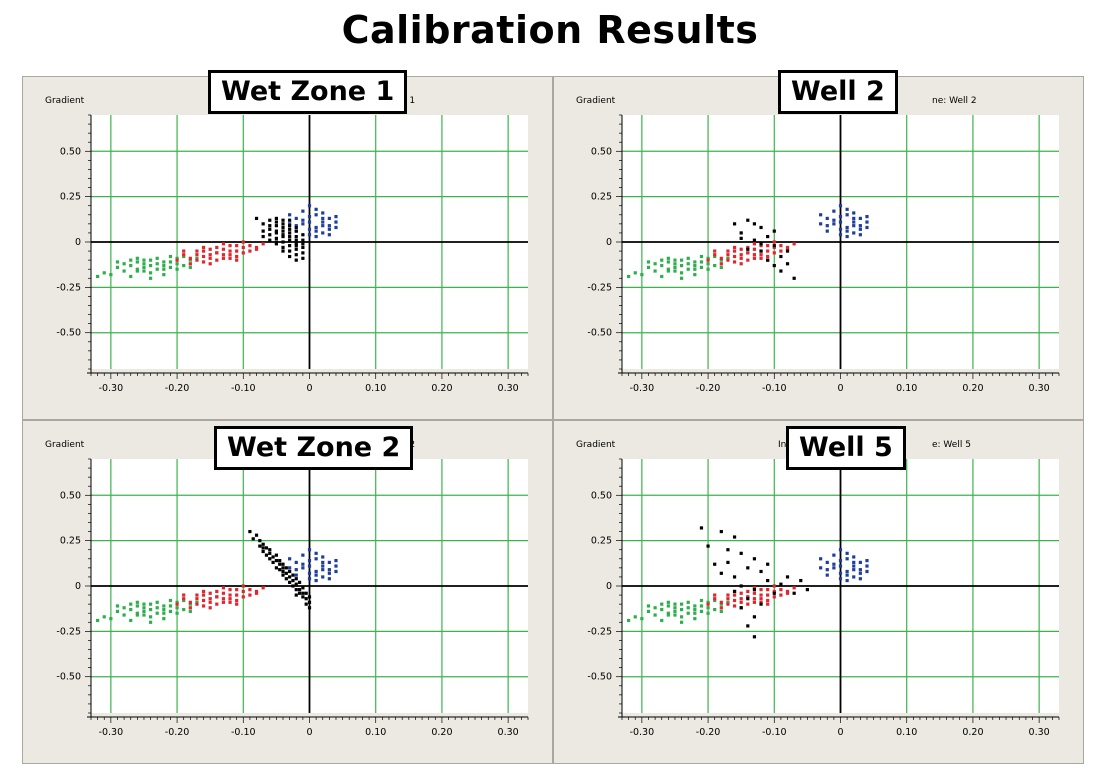  I want to click on overlay-label-wet-zone-2: Wet Zone 2, so click(314, 448).